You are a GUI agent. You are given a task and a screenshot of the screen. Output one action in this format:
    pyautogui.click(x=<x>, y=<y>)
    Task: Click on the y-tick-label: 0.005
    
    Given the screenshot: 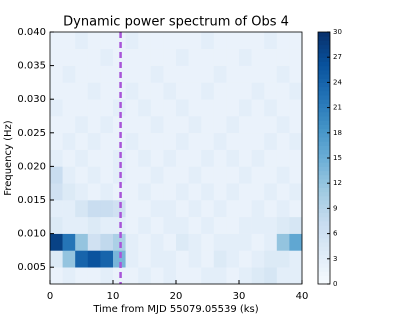 What is the action you would take?
    pyautogui.click(x=31, y=267)
    